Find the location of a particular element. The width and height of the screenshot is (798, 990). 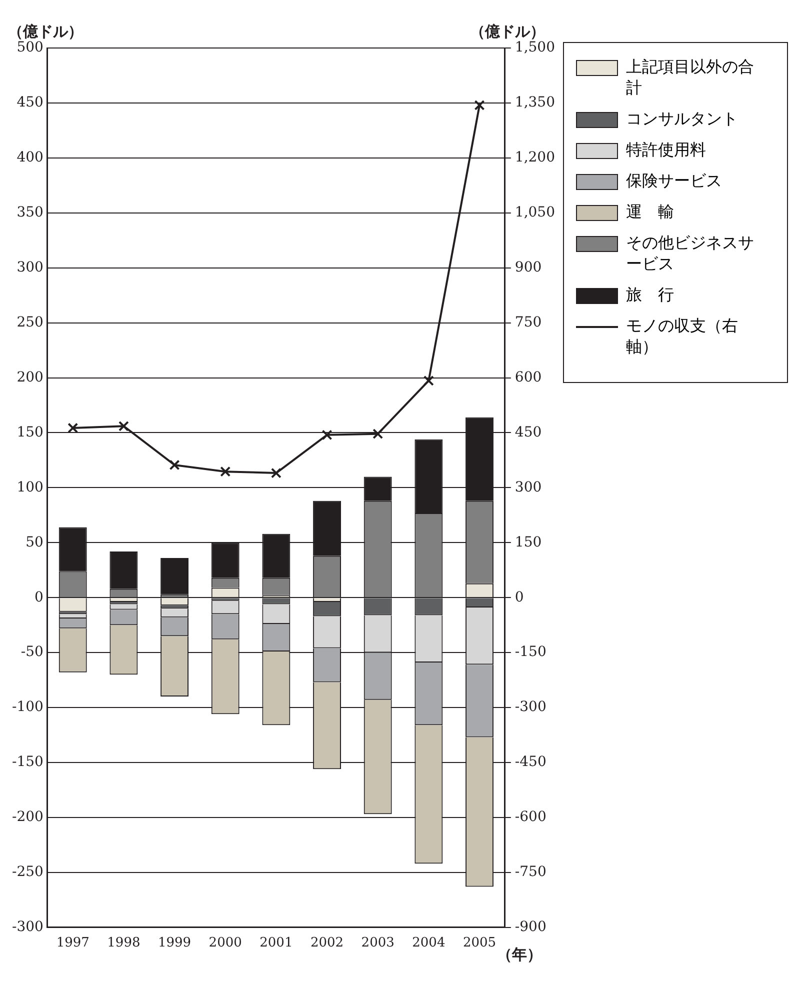

y-tick-label: 500 is located at coordinates (30, 48).